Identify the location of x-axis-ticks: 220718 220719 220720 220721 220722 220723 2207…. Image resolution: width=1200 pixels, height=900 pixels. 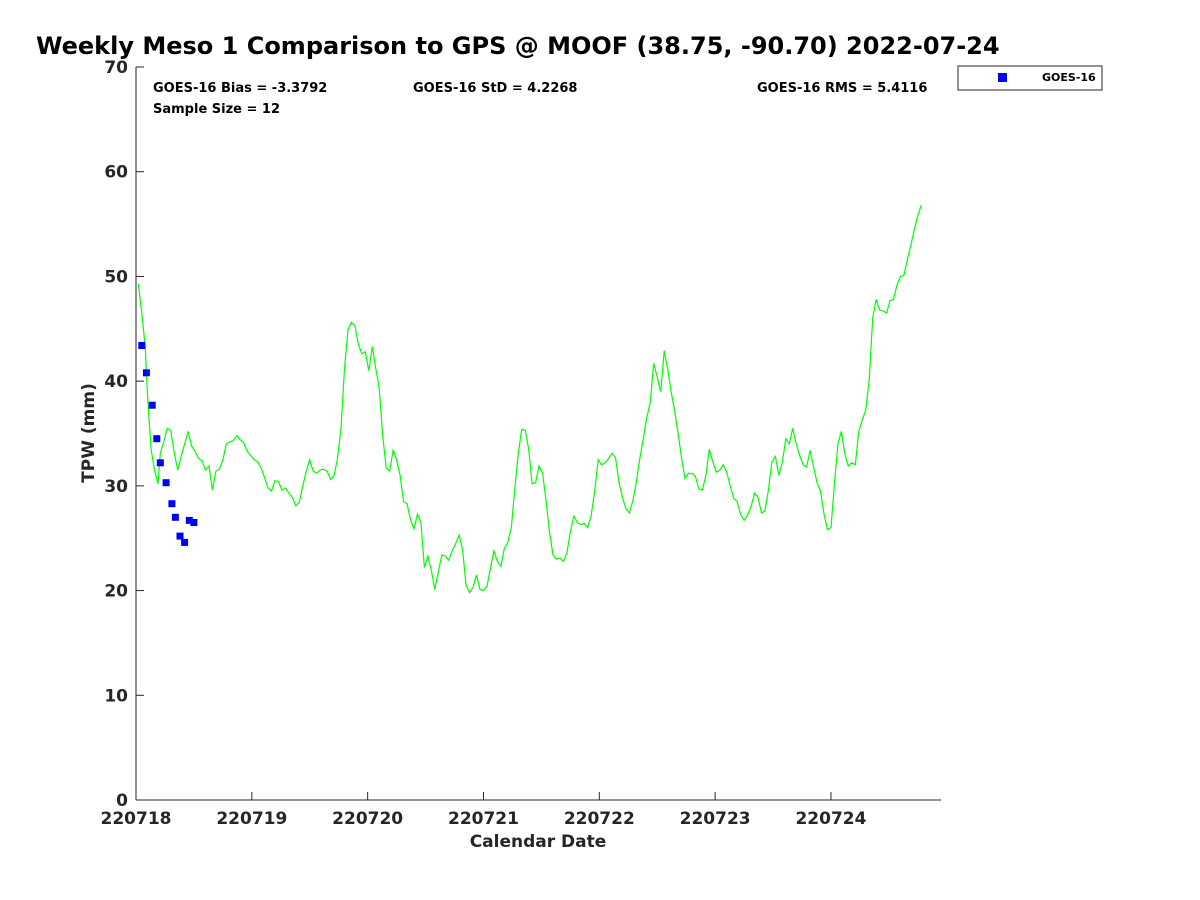
(484, 810).